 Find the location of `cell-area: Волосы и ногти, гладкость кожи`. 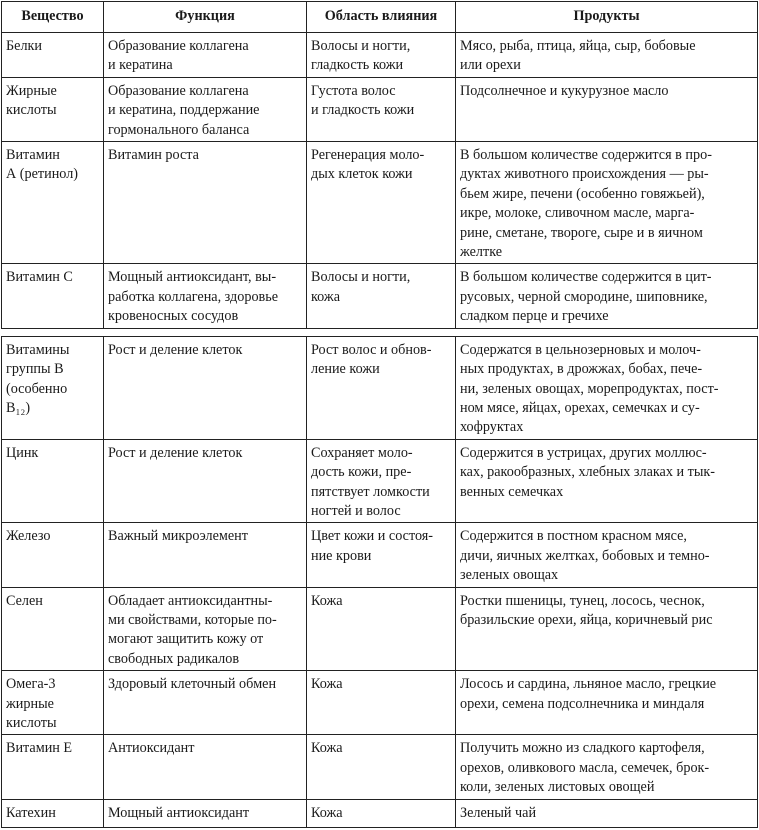

cell-area: Волосы и ногти, гладкость кожи is located at coordinates (381, 55).